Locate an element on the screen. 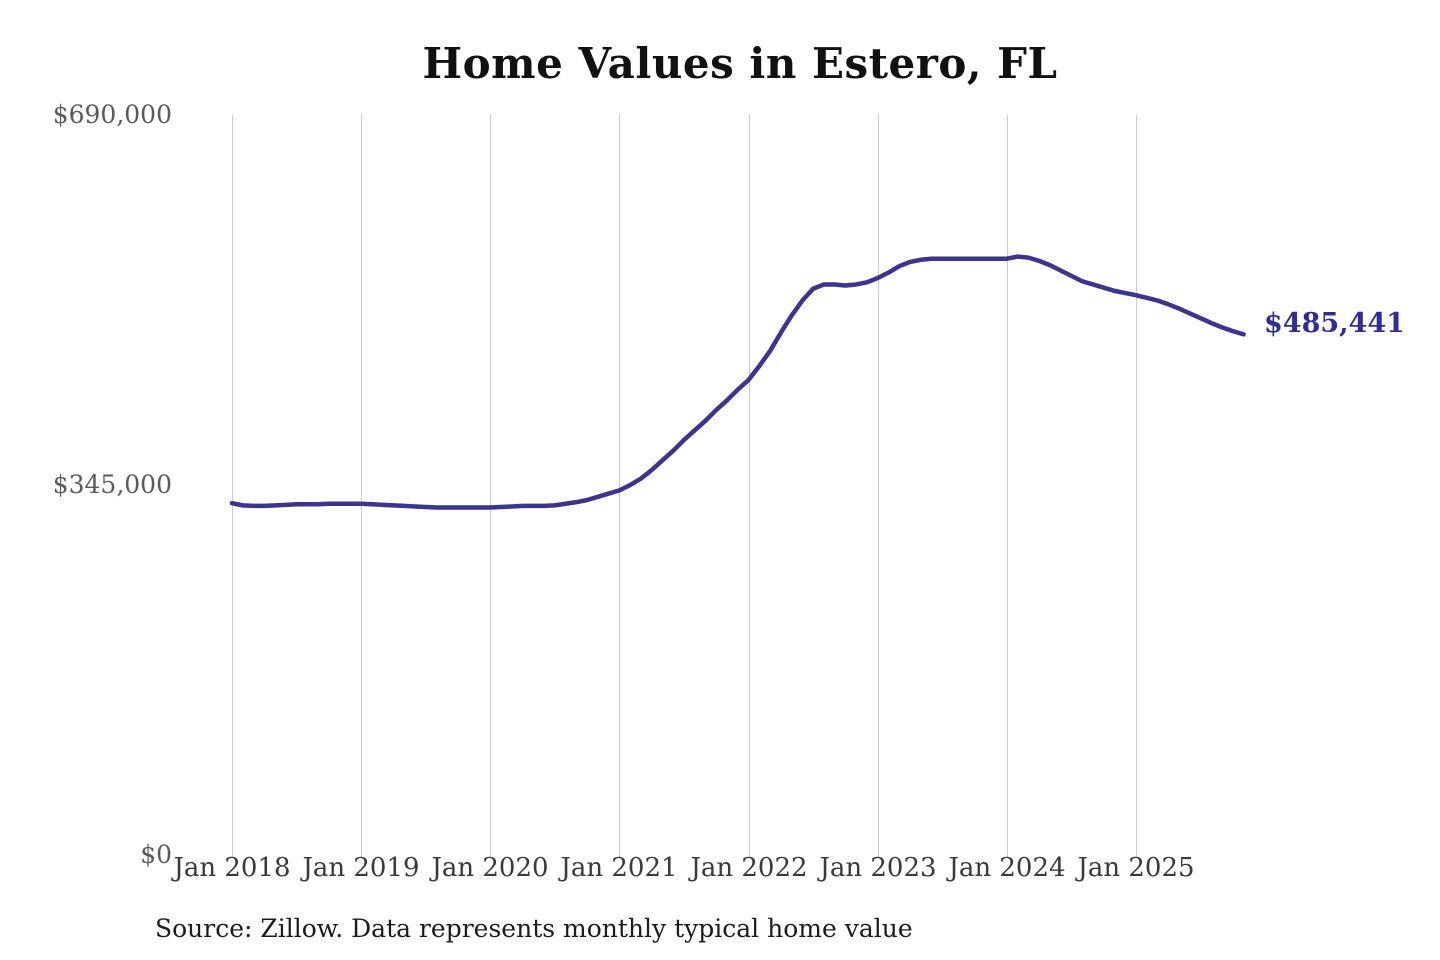 The height and width of the screenshot is (960, 1440). x-tick-label: Jan 2025 is located at coordinates (1136, 868).